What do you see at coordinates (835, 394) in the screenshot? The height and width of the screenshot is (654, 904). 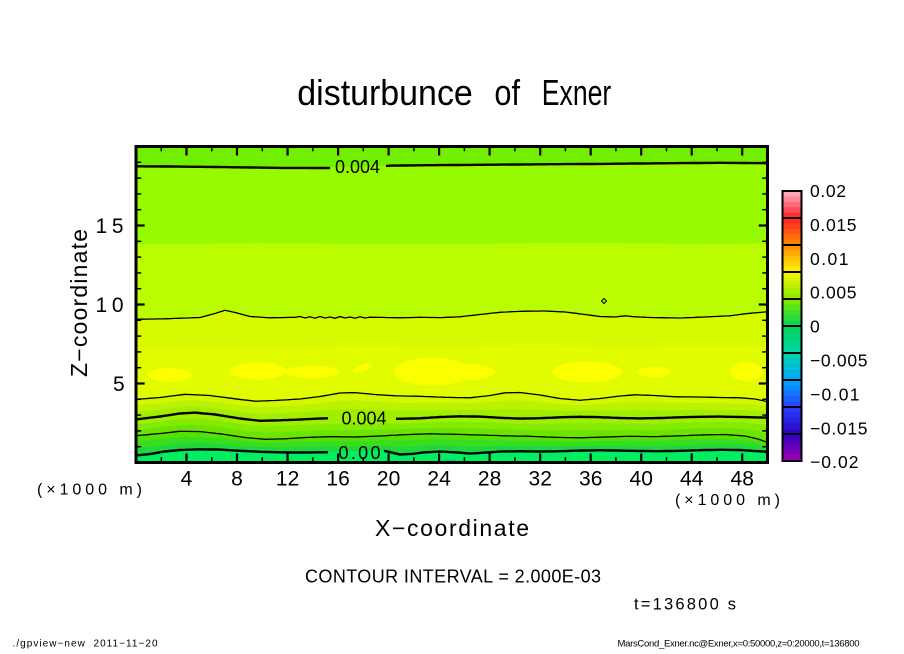 I see `svg-text: −0.01` at bounding box center [835, 394].